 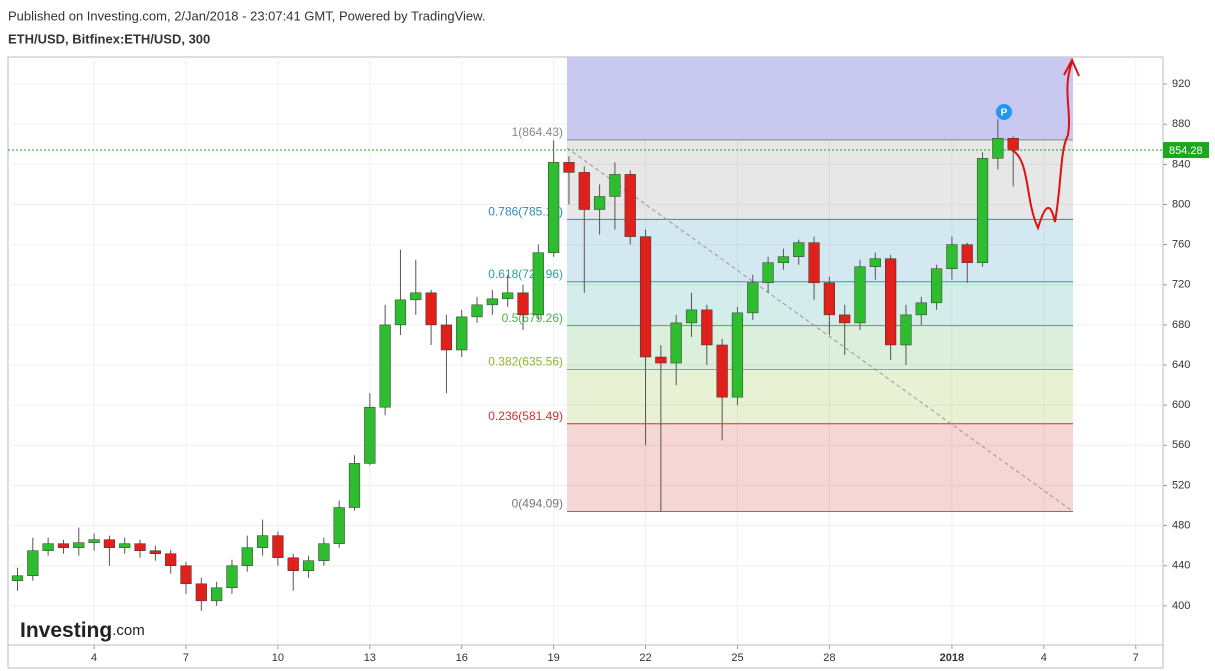 What do you see at coordinates (645, 658) in the screenshot?
I see `x-tick-label: 22` at bounding box center [645, 658].